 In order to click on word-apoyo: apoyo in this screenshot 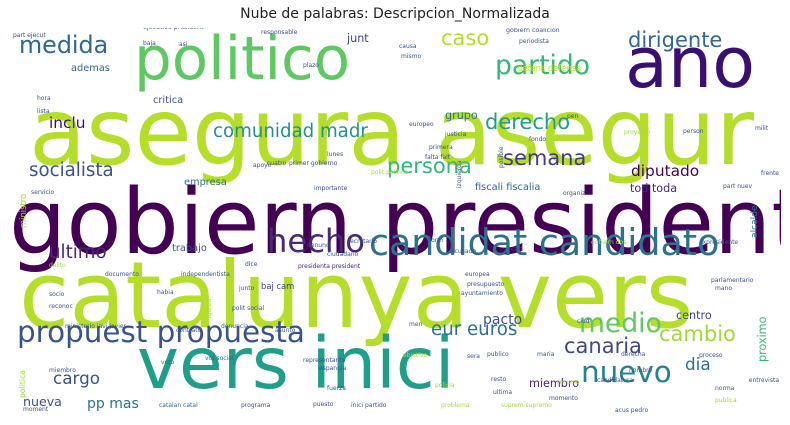, I will do `click(262, 165)`.